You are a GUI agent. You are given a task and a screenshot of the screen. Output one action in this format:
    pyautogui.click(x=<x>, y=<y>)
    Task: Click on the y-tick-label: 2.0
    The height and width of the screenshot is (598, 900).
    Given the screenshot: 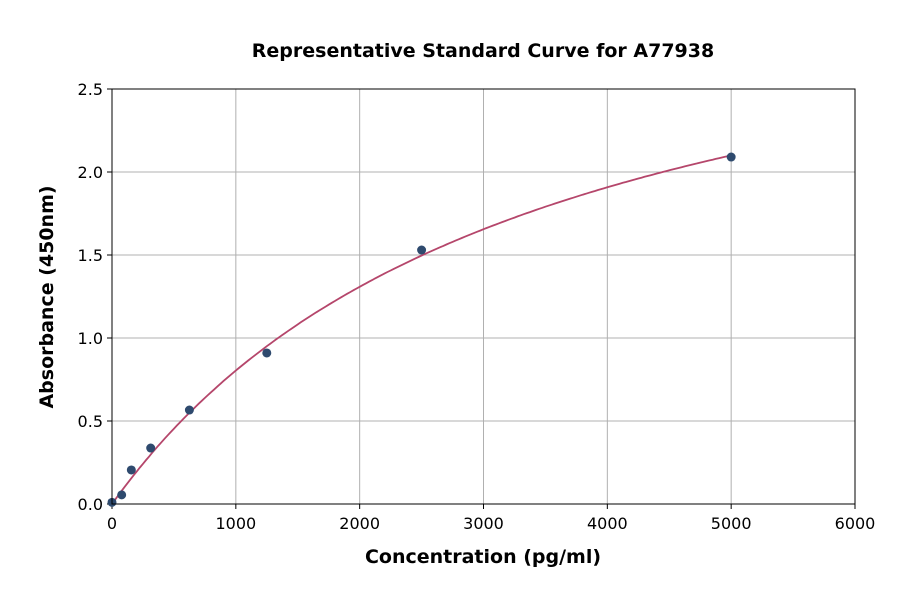 What is the action you would take?
    pyautogui.click(x=90, y=172)
    